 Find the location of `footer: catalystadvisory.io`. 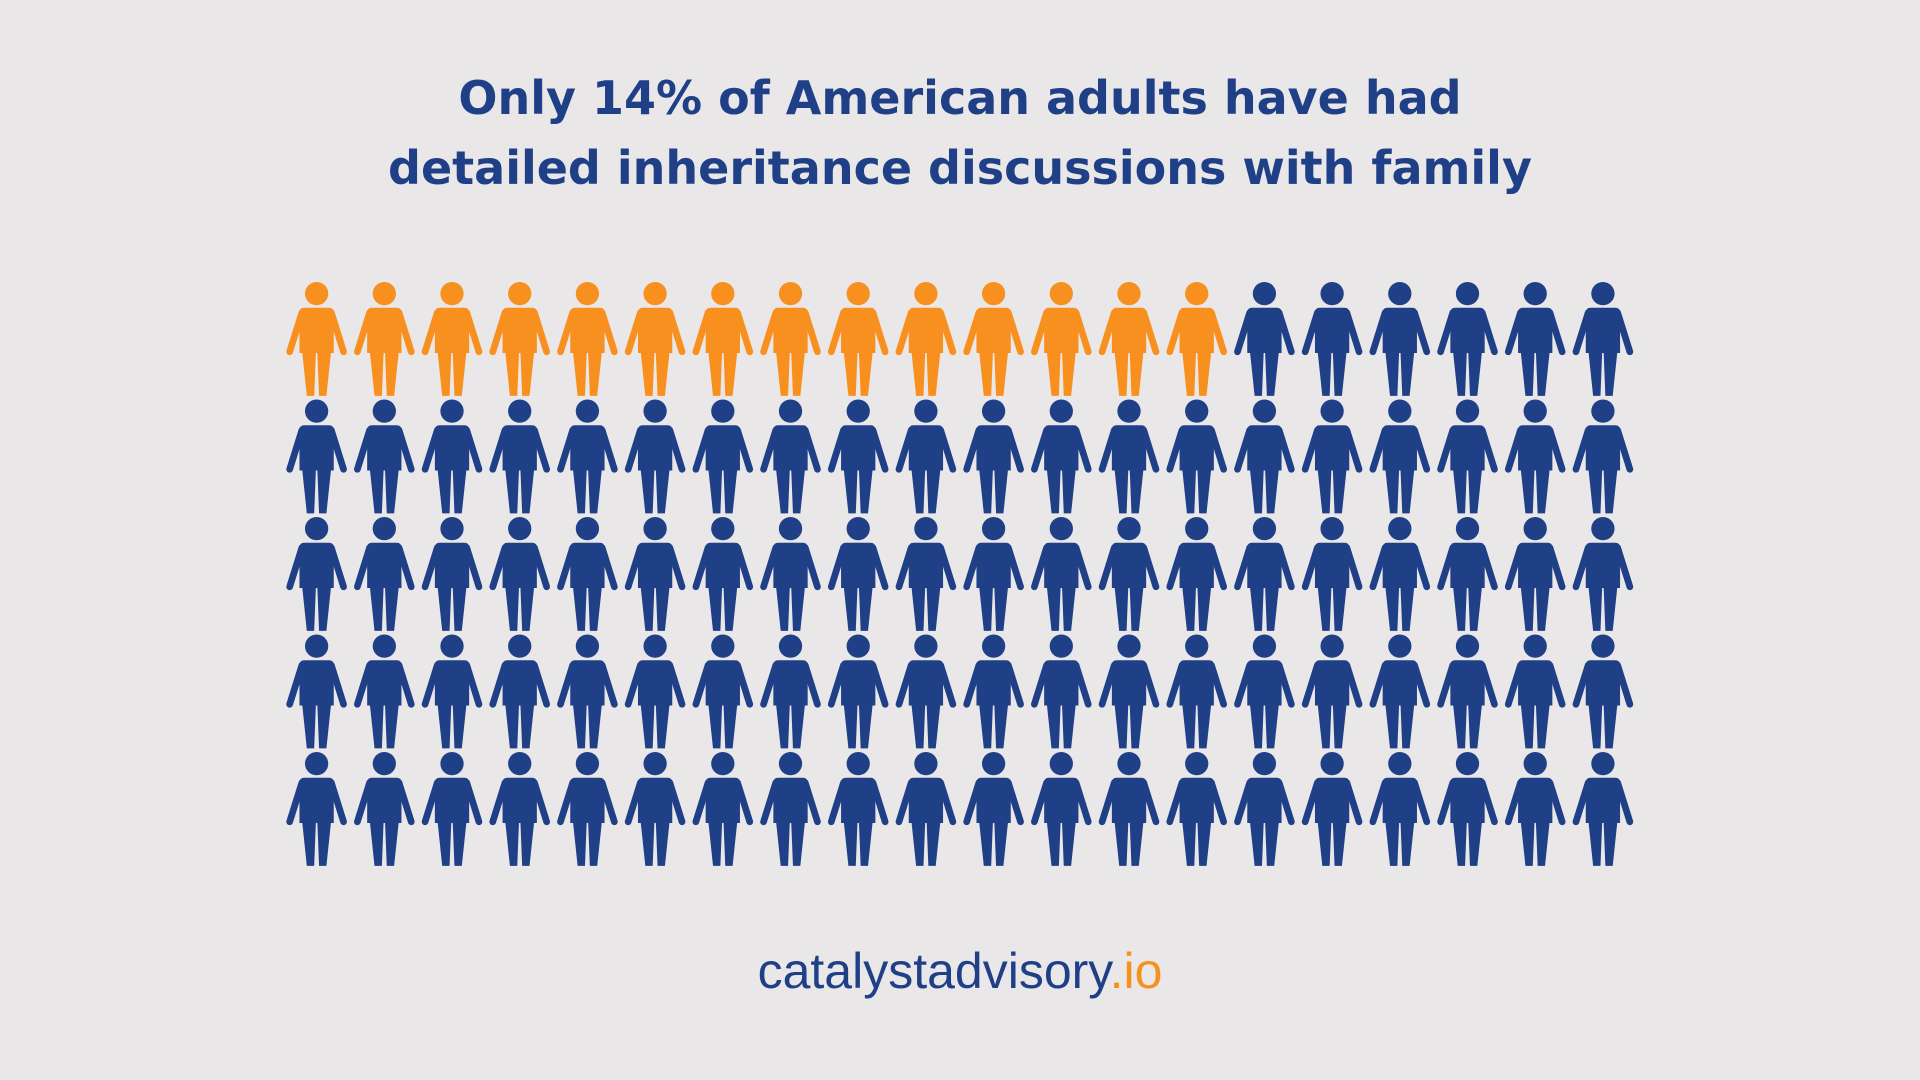

footer: catalystadvisory.io is located at coordinates (960, 971).